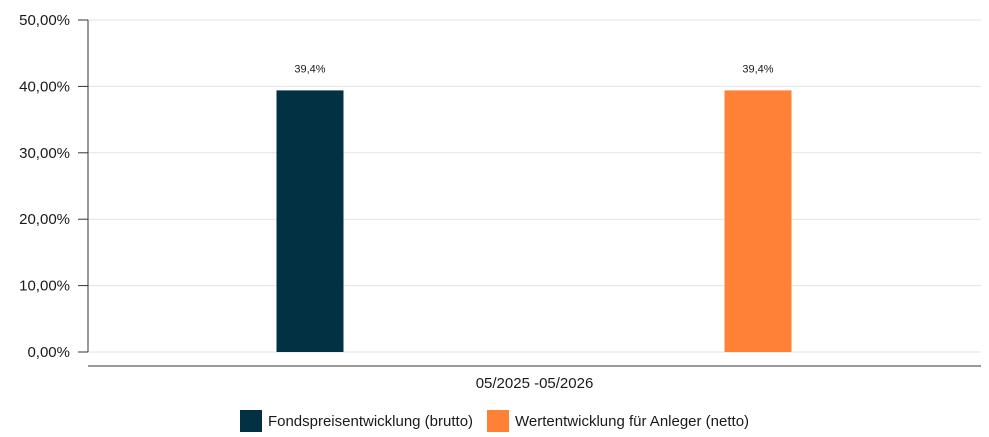  Describe the element at coordinates (44, 86) in the screenshot. I see `y-tick-label: 40,00%` at that location.